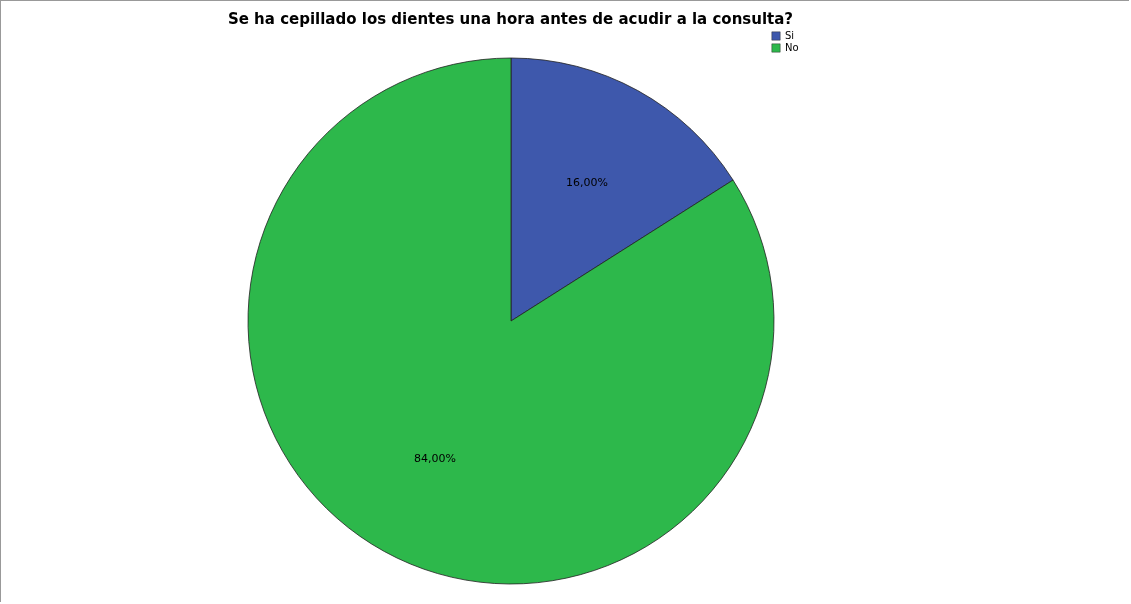 The height and width of the screenshot is (604, 1131). Describe the element at coordinates (587, 182) in the screenshot. I see `data-label: 16,00%` at that location.